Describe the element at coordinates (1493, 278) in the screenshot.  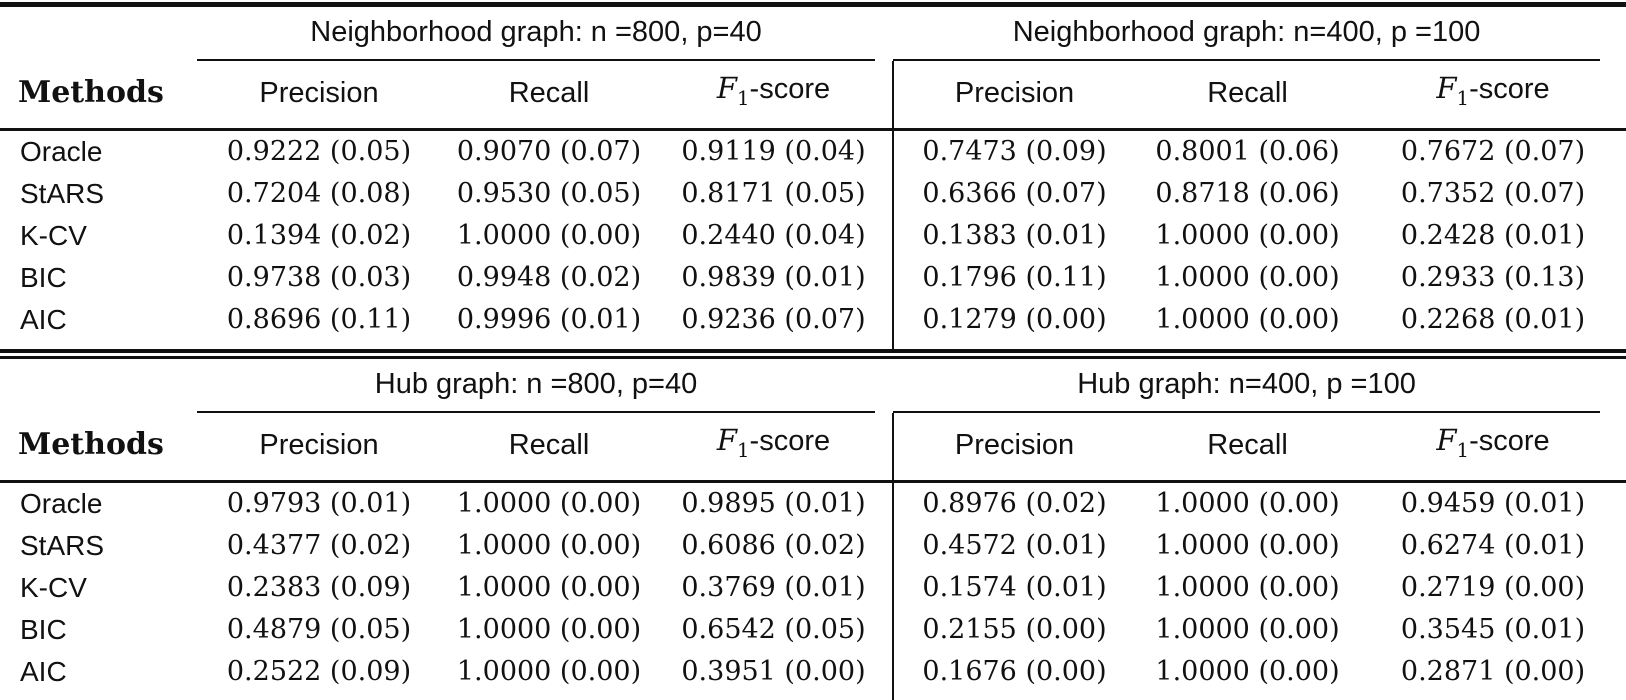
I see `metric-cell: 0.2933 (0.13)` at that location.